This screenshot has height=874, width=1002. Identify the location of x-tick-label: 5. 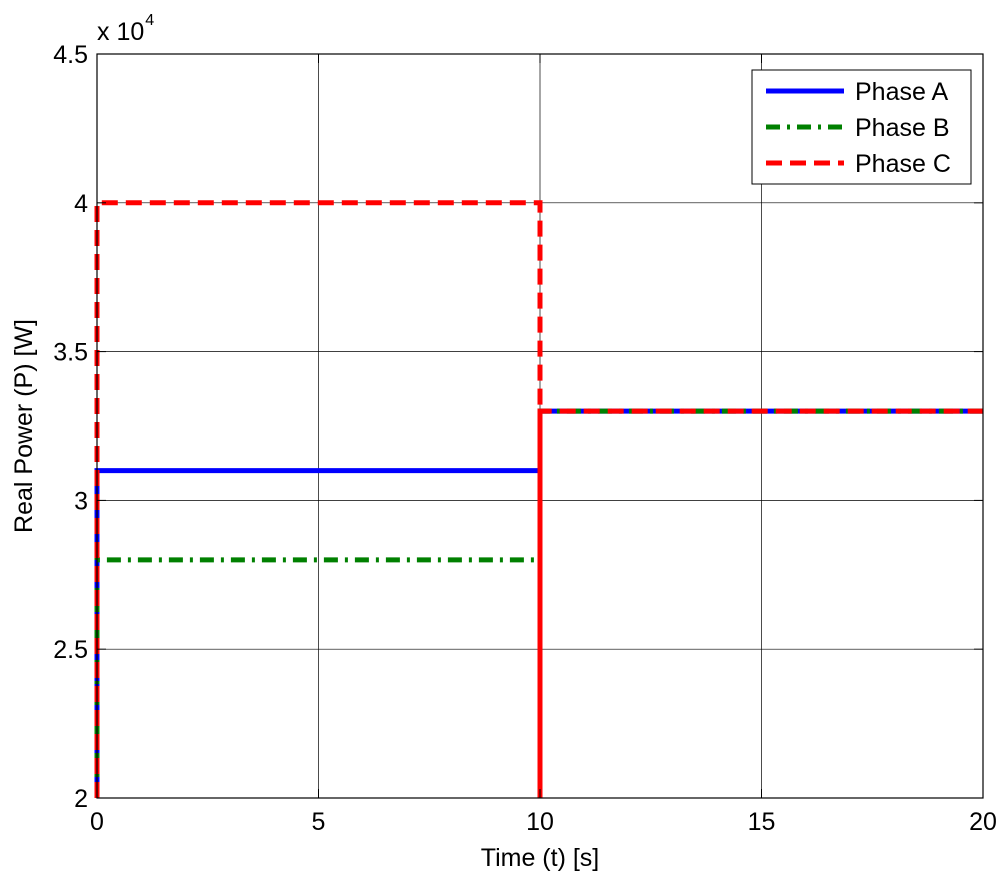
(319, 822).